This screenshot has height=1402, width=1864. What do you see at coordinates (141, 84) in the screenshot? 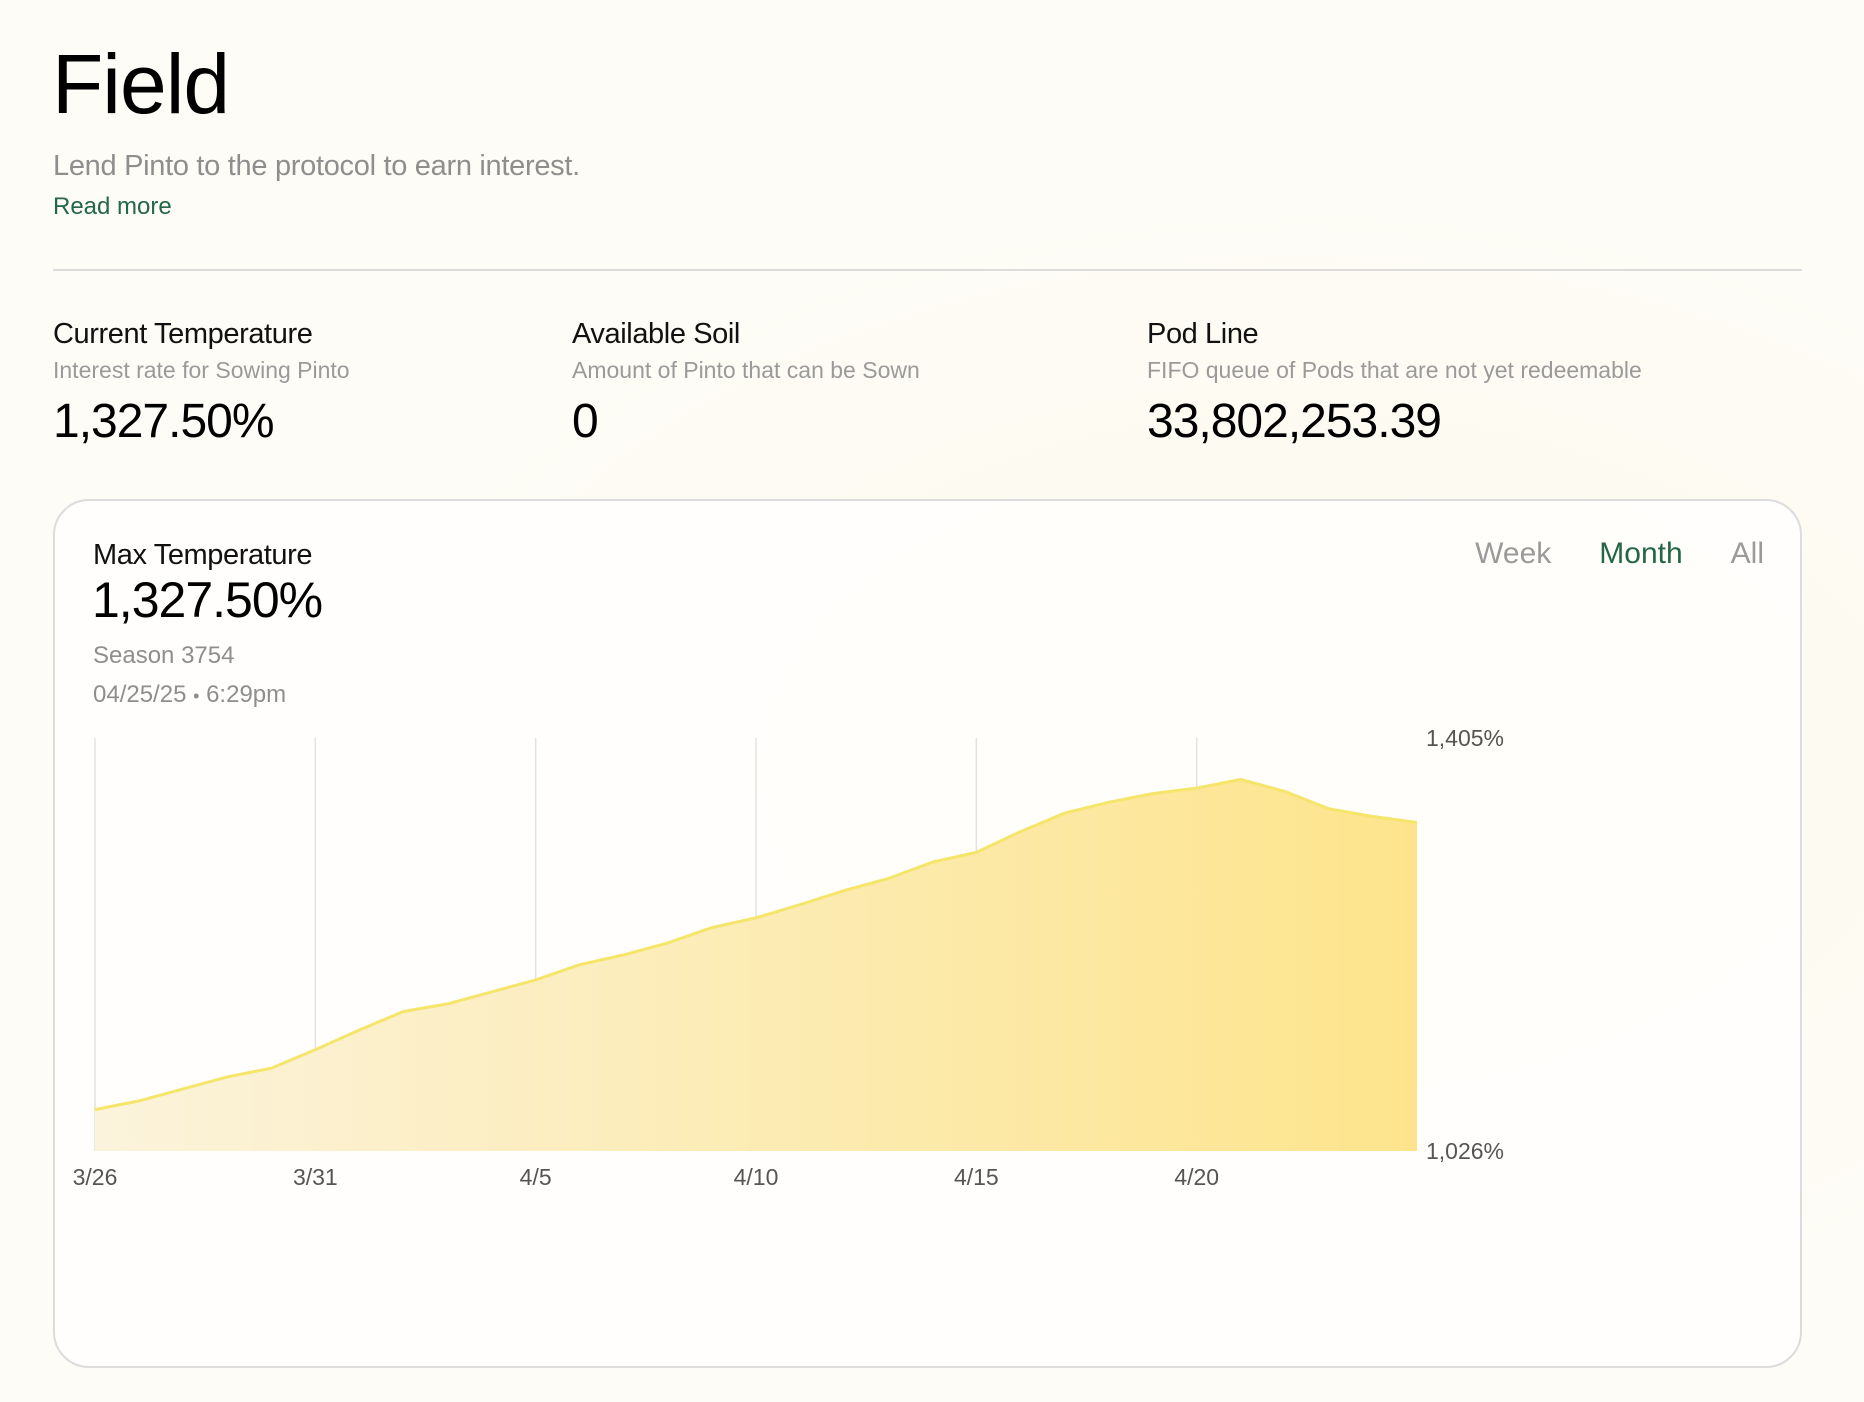
I see `page-title: Field` at bounding box center [141, 84].